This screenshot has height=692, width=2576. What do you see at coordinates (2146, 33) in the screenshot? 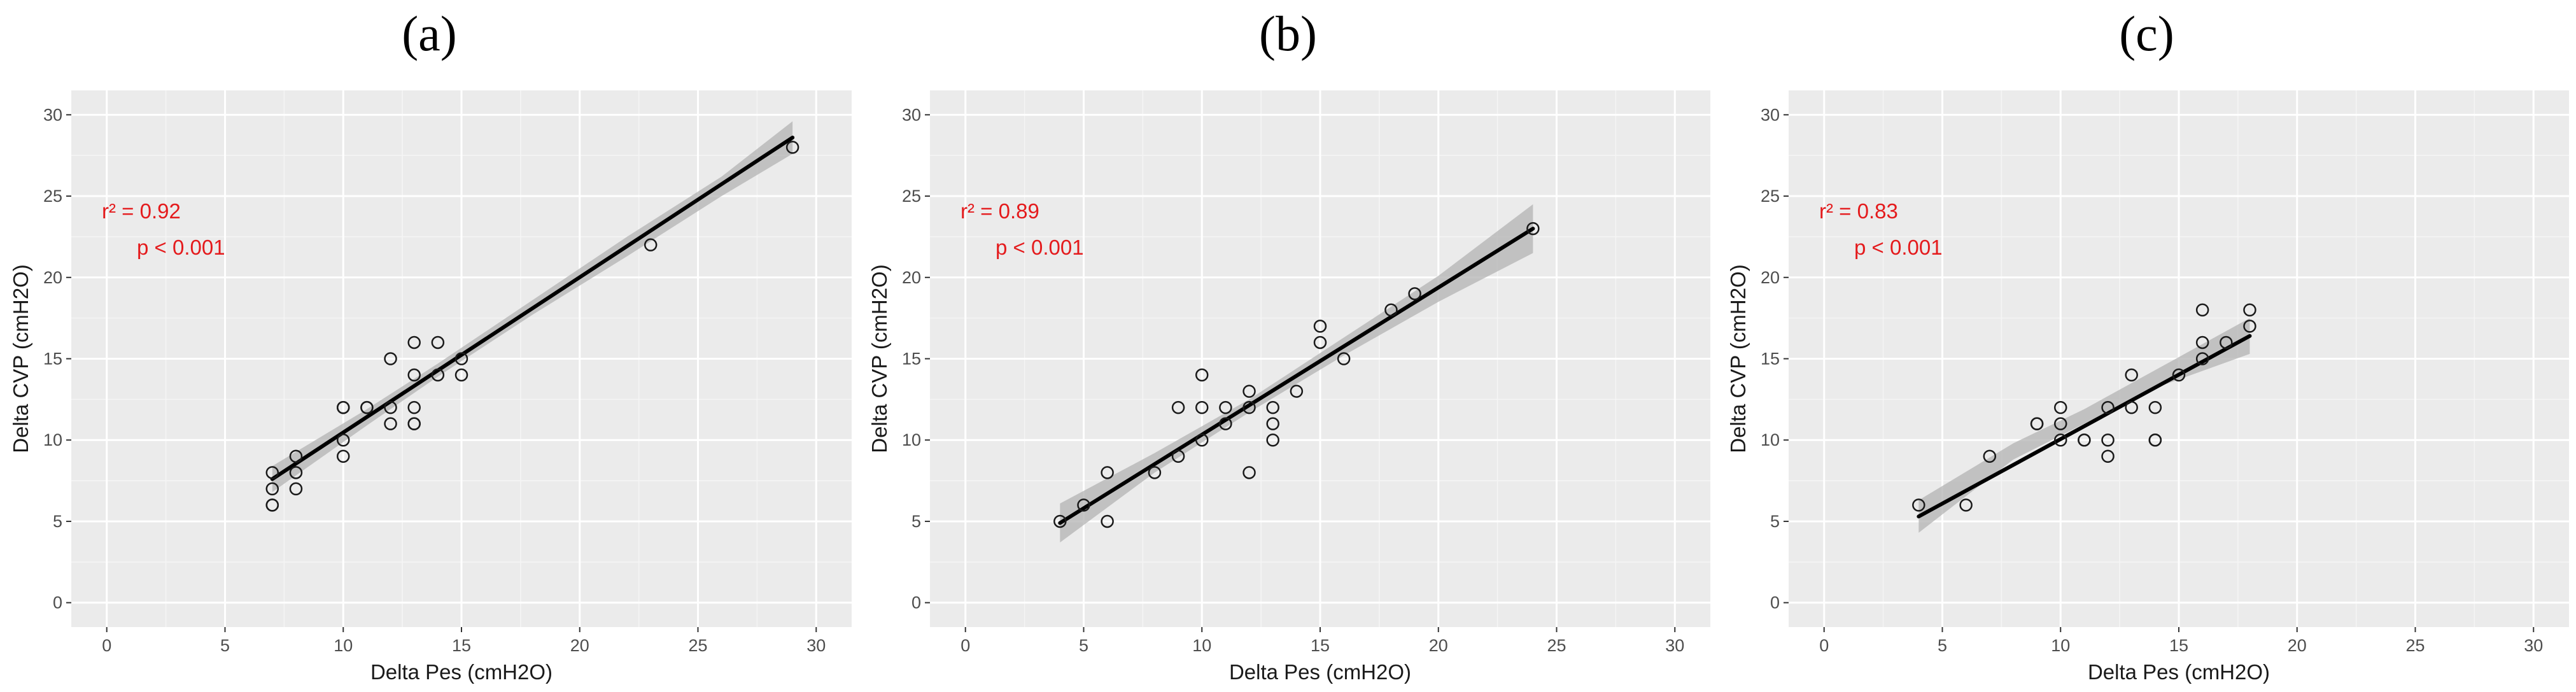
I see `panel-label: (c)` at bounding box center [2146, 33].